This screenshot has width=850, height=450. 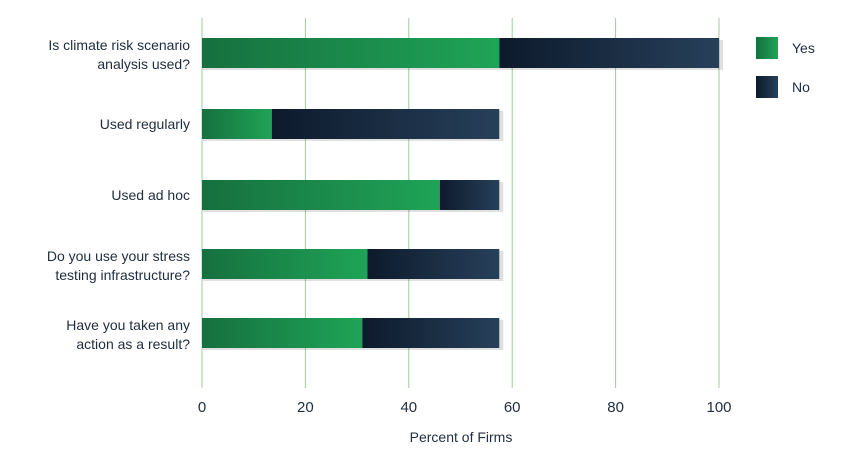 What do you see at coordinates (133, 344) in the screenshot?
I see `category-label-line: action as a result?` at bounding box center [133, 344].